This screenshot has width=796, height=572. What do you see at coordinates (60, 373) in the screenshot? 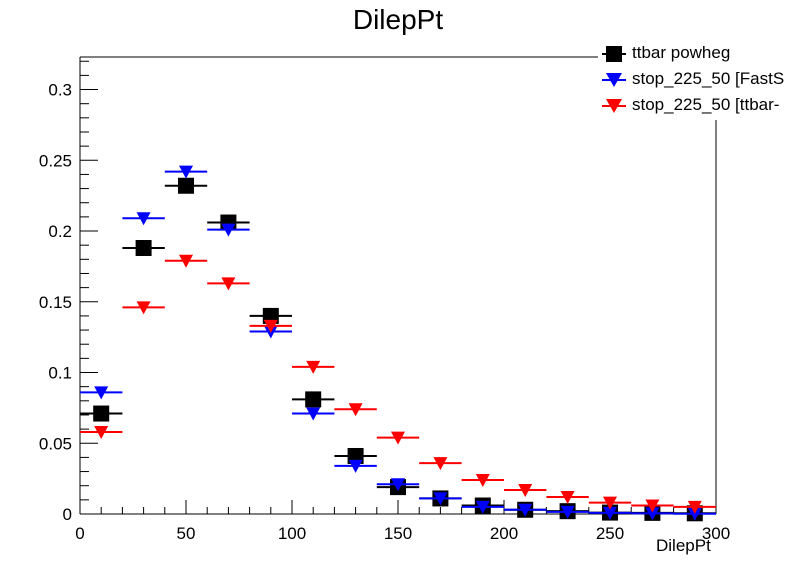
I see `y-tick-label: 0.1` at bounding box center [60, 373].